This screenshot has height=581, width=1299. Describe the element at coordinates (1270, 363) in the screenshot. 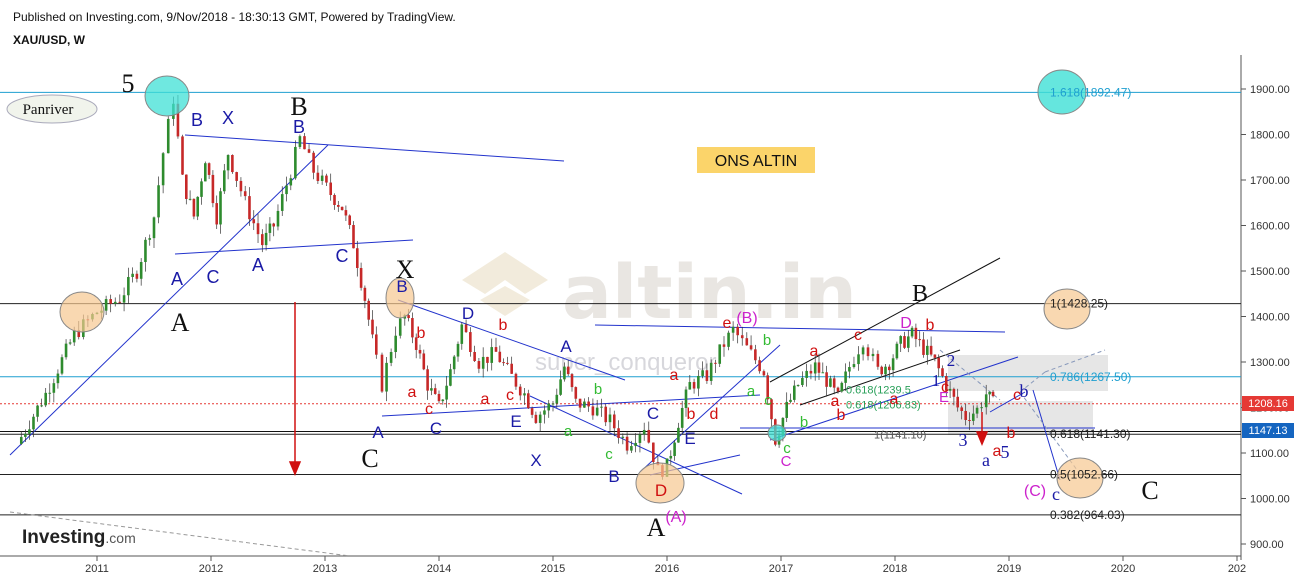

I see `y-tick-label: 1300.00` at that location.